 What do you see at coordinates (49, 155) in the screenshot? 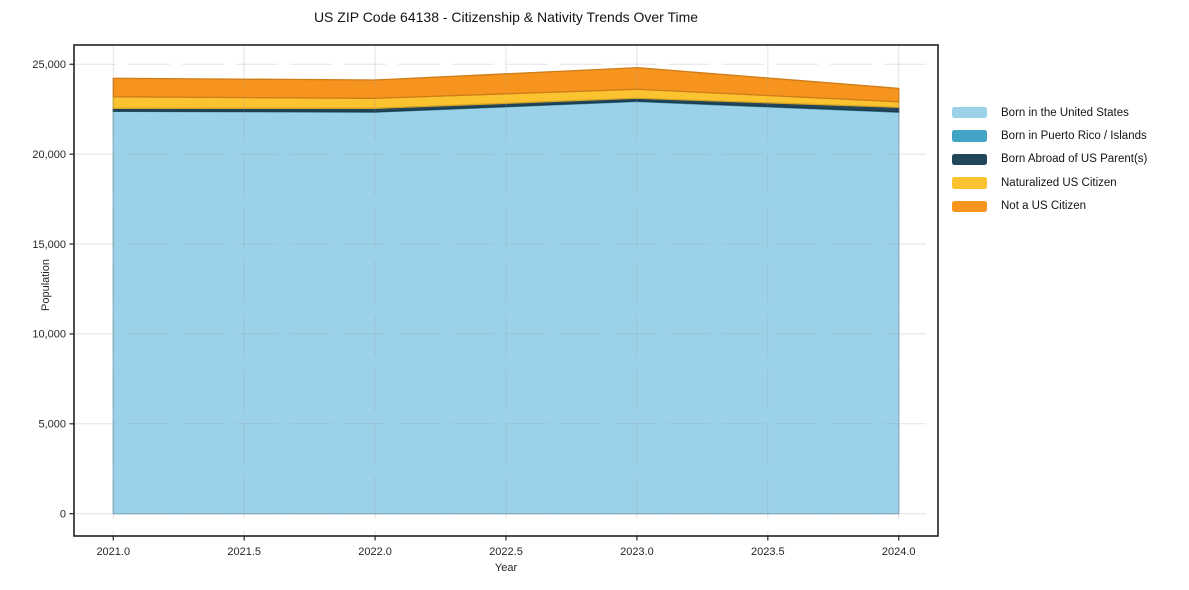
I see `y-tick-label: 20,000` at bounding box center [49, 155].